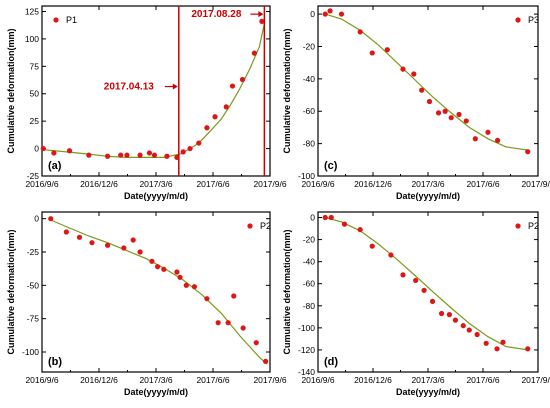  Describe the element at coordinates (261, 14) in the screenshot. I see `annotation-arrowhead` at that location.